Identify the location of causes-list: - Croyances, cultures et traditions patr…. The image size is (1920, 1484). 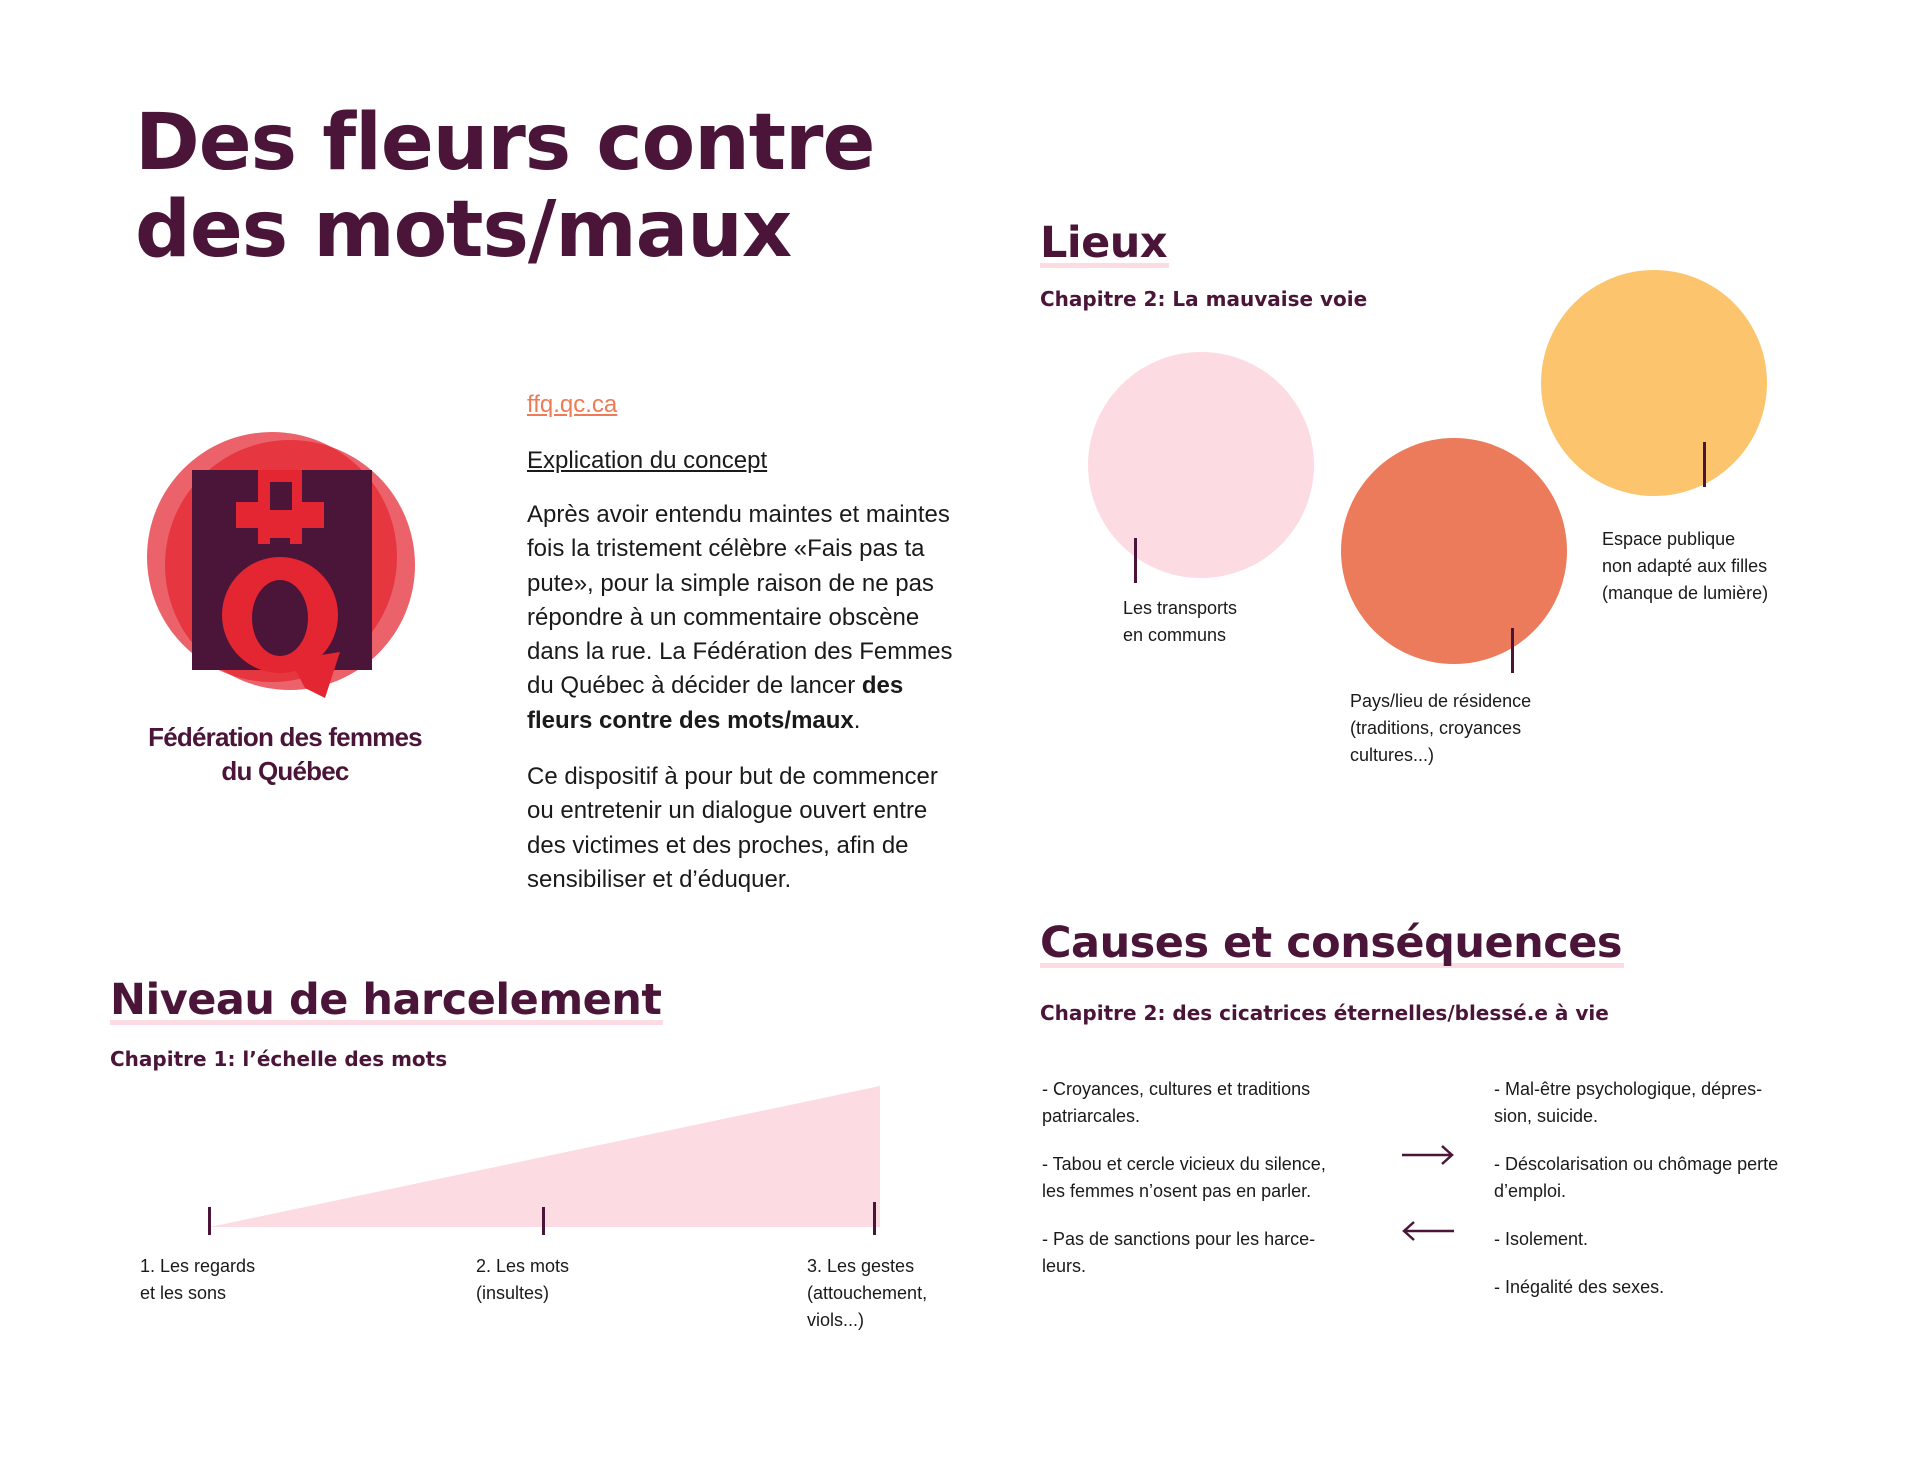
(1222, 1178).